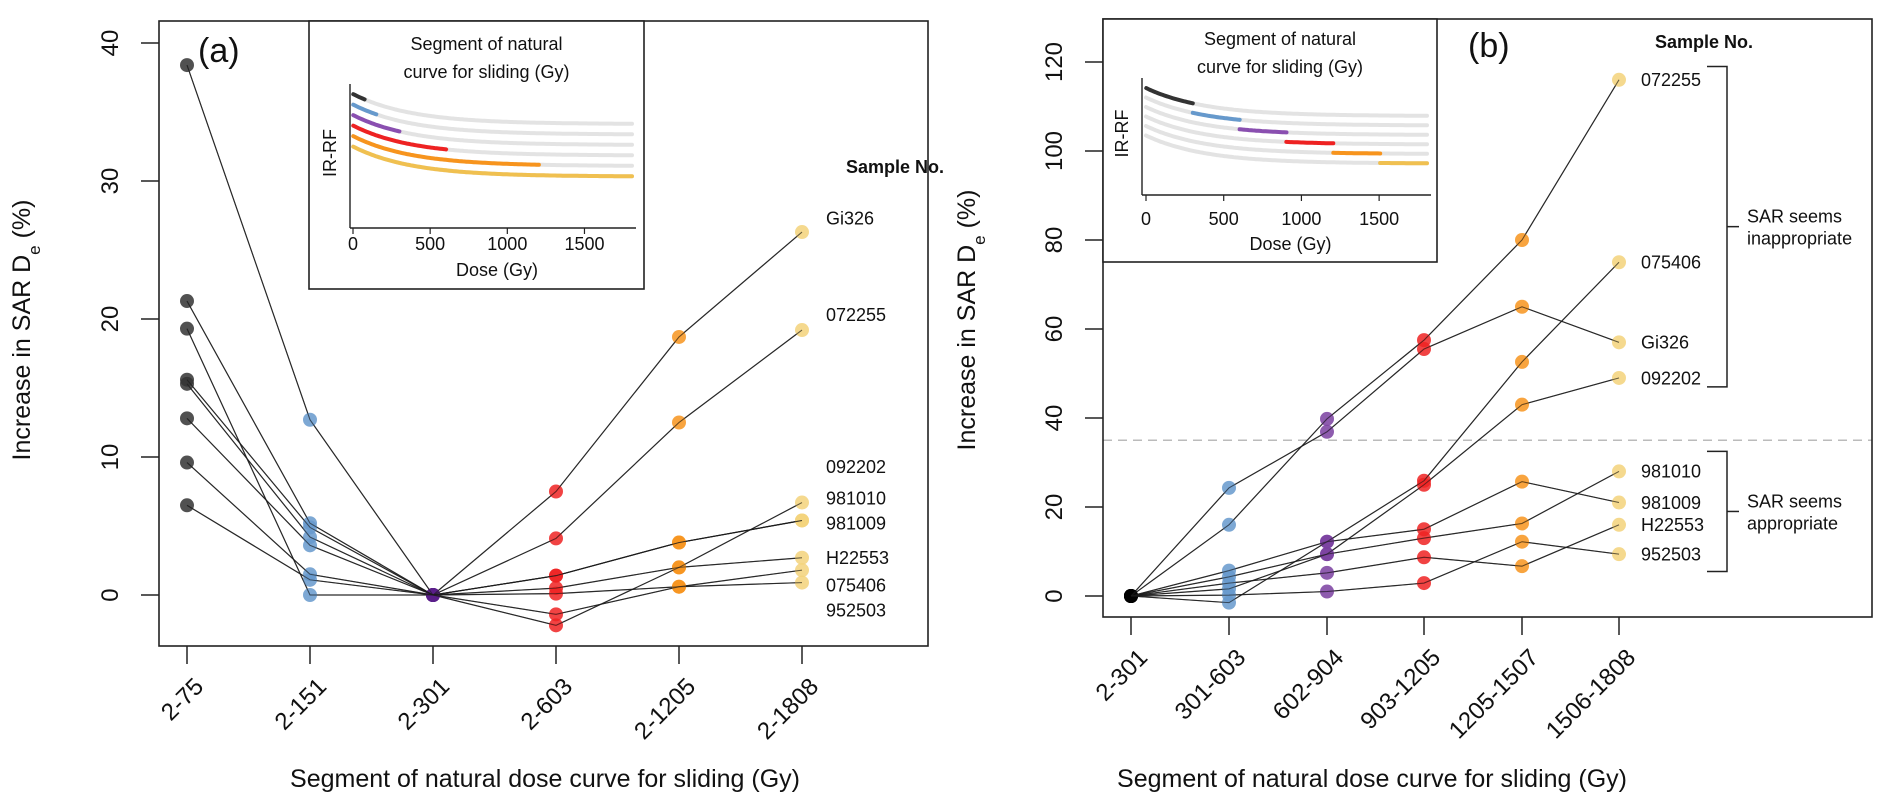  What do you see at coordinates (1379, 219) in the screenshot?
I see `inset-x-tick-label: 1500` at bounding box center [1379, 219].